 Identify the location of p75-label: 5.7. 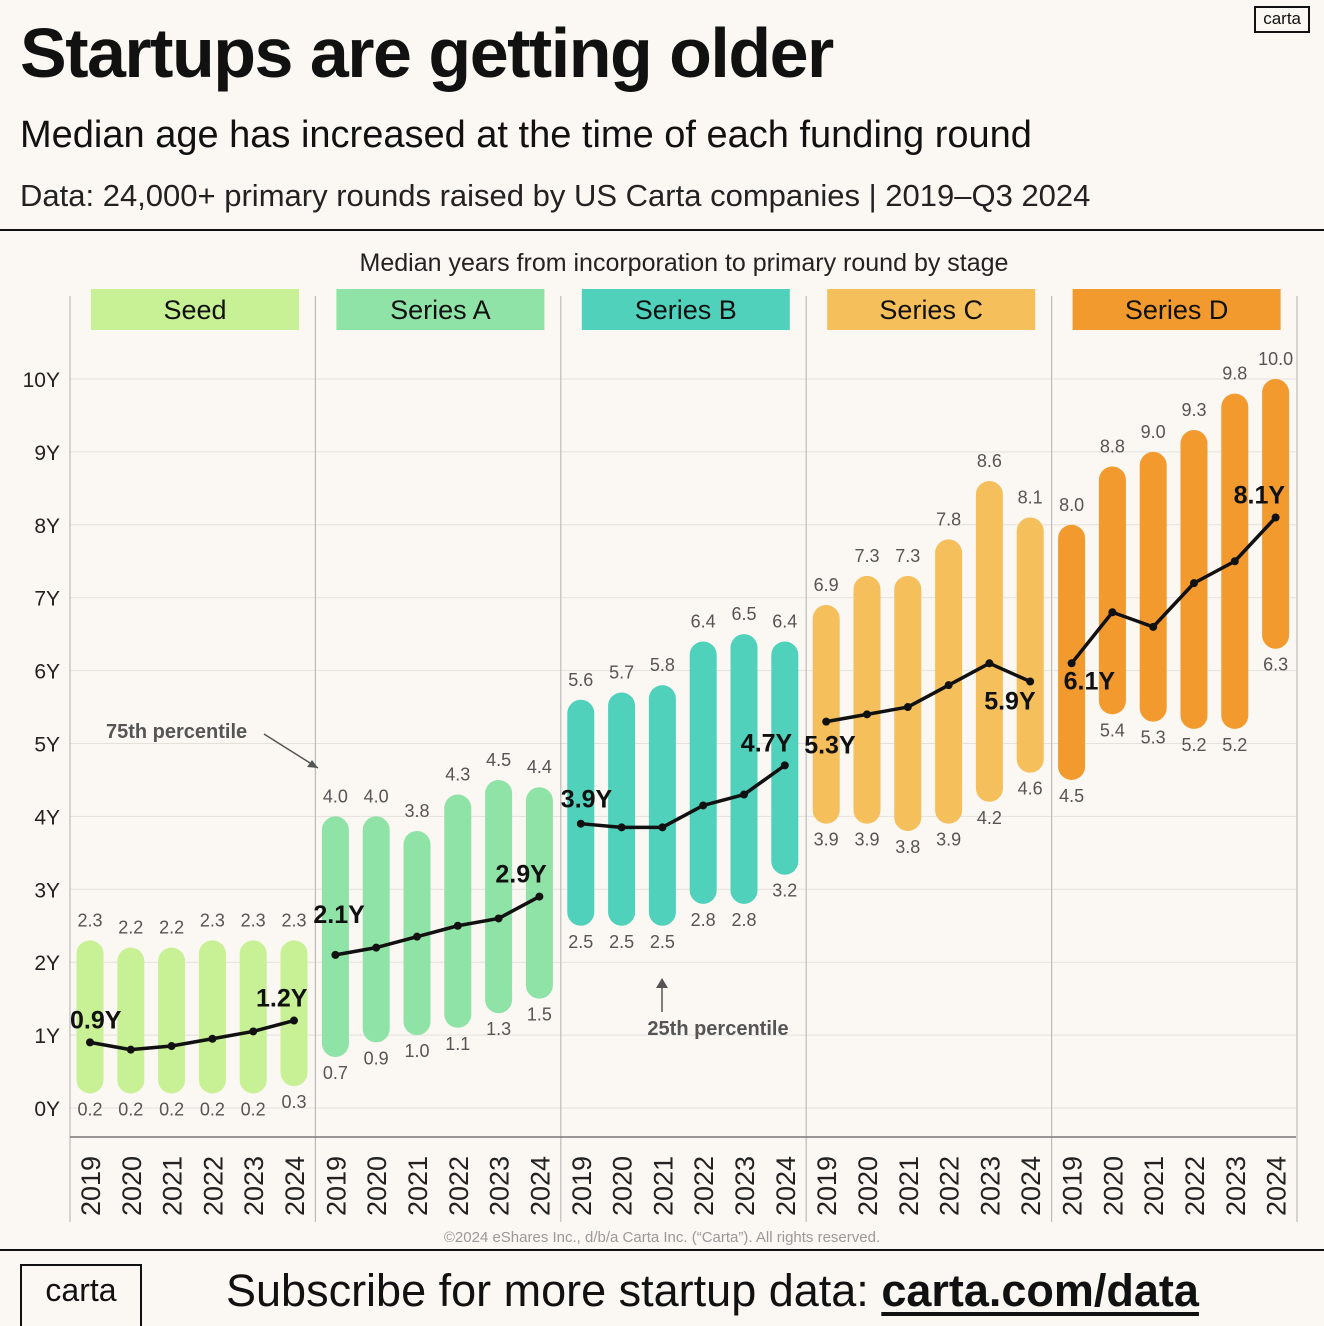
(621, 672).